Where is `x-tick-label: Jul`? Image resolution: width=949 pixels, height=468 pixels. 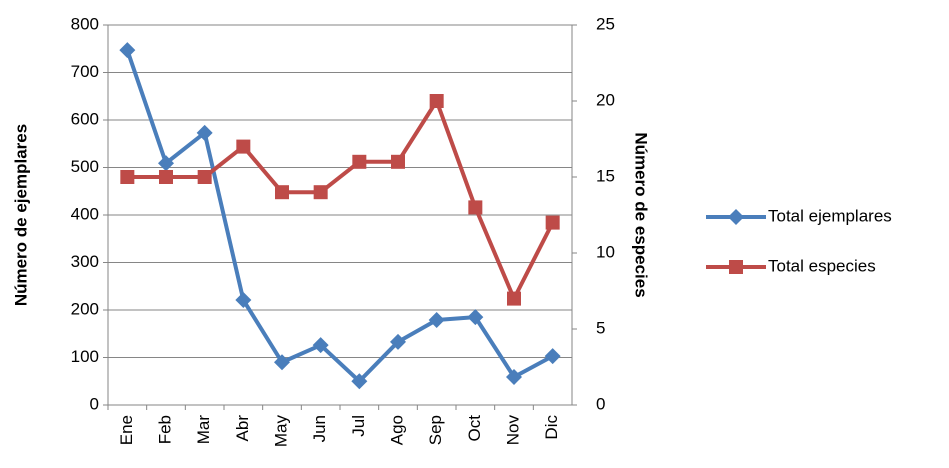
x-tick-label: Jul is located at coordinates (358, 426).